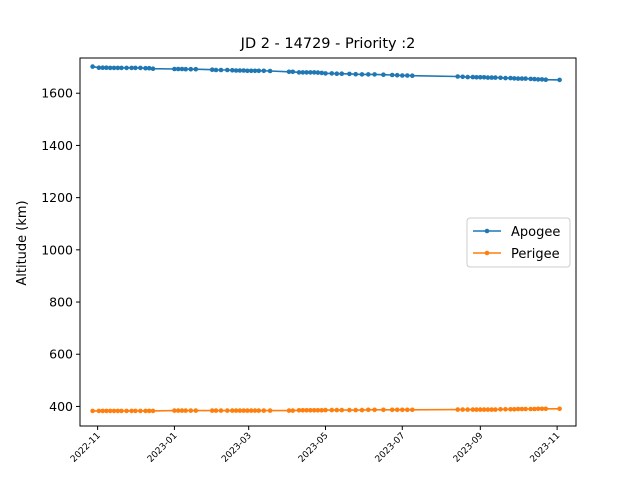 This screenshot has width=640, height=480. I want to click on legend-apogee-marker, so click(487, 231).